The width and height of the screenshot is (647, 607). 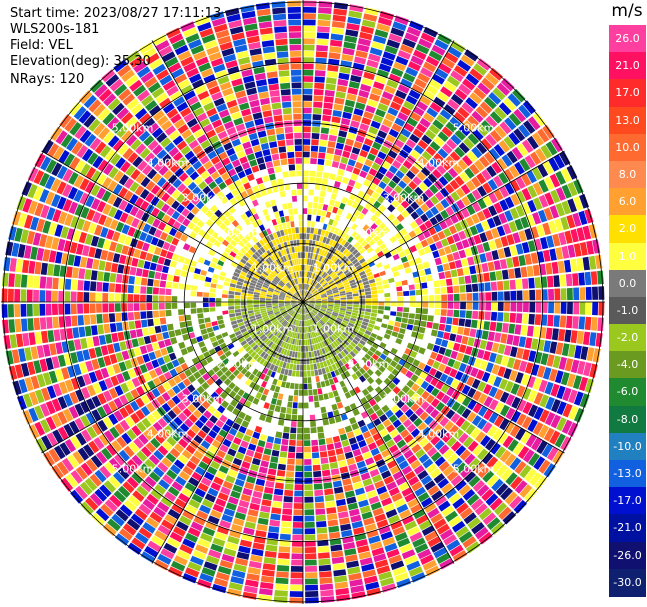 I want to click on colorbar-tick-label: -1.0, so click(x=627, y=310).